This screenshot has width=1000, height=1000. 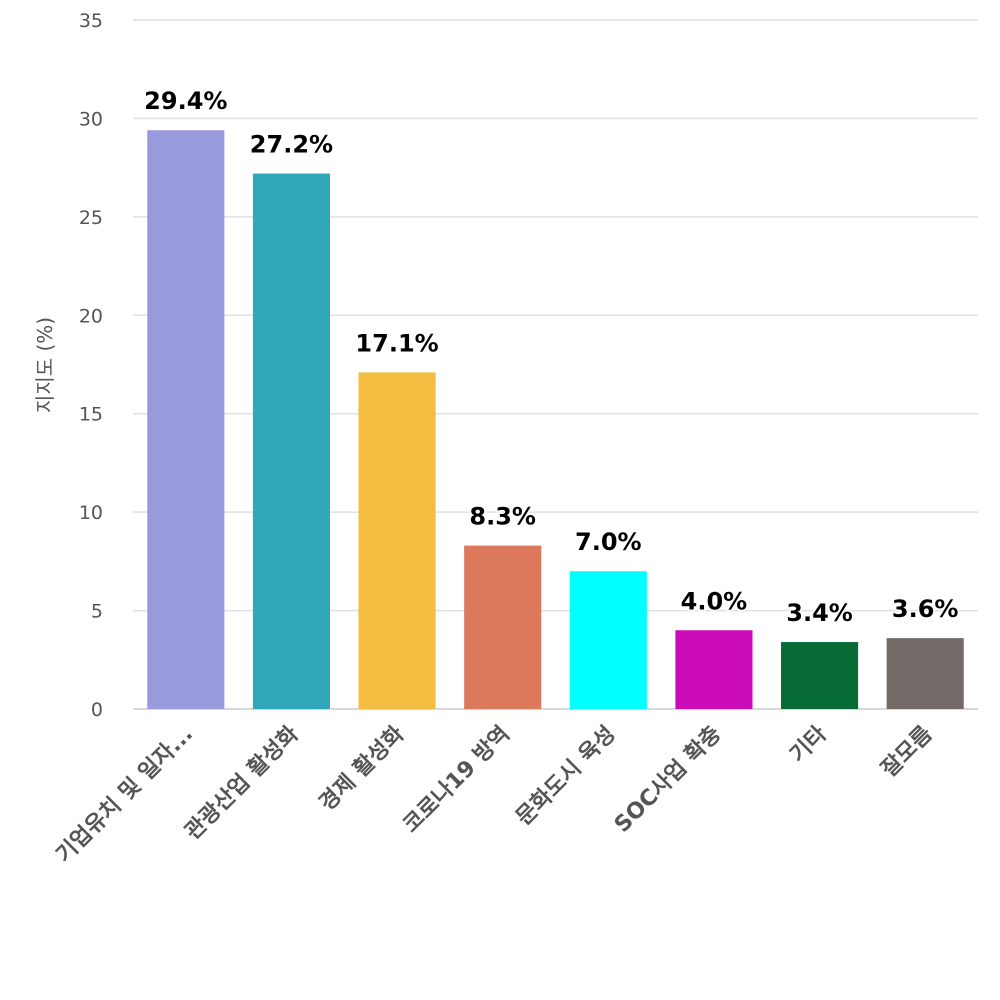 What do you see at coordinates (91, 415) in the screenshot?
I see `y-tick-label: 15` at bounding box center [91, 415].